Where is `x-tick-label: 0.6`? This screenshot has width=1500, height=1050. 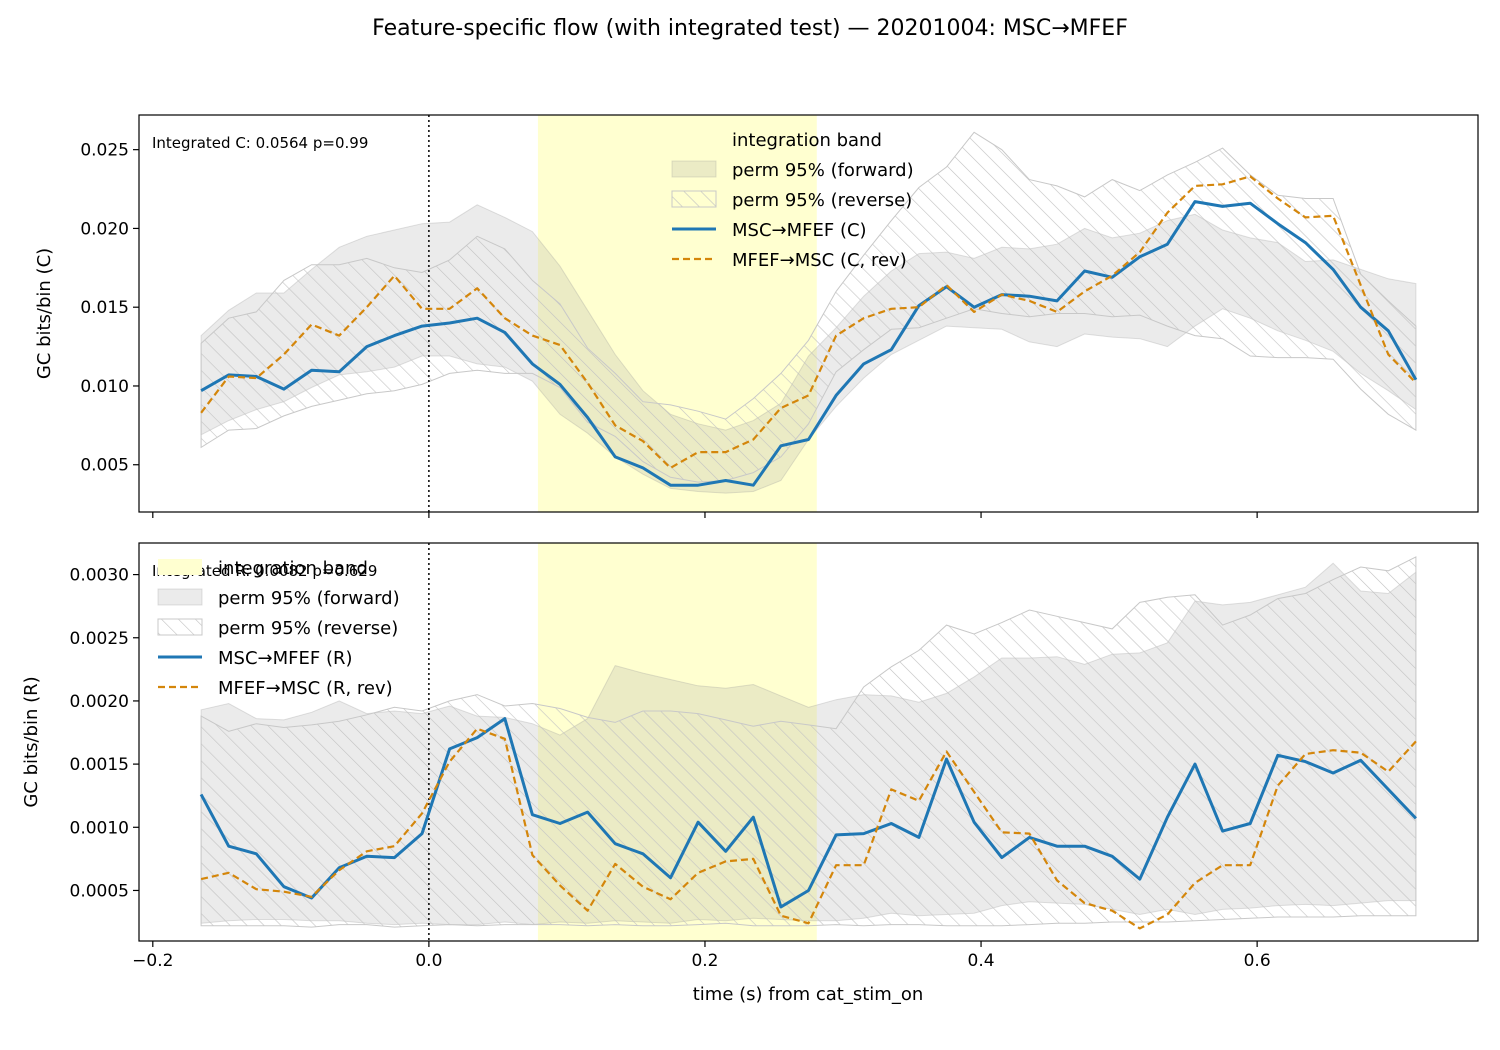
x-tick-label: 0.6 is located at coordinates (1257, 961).